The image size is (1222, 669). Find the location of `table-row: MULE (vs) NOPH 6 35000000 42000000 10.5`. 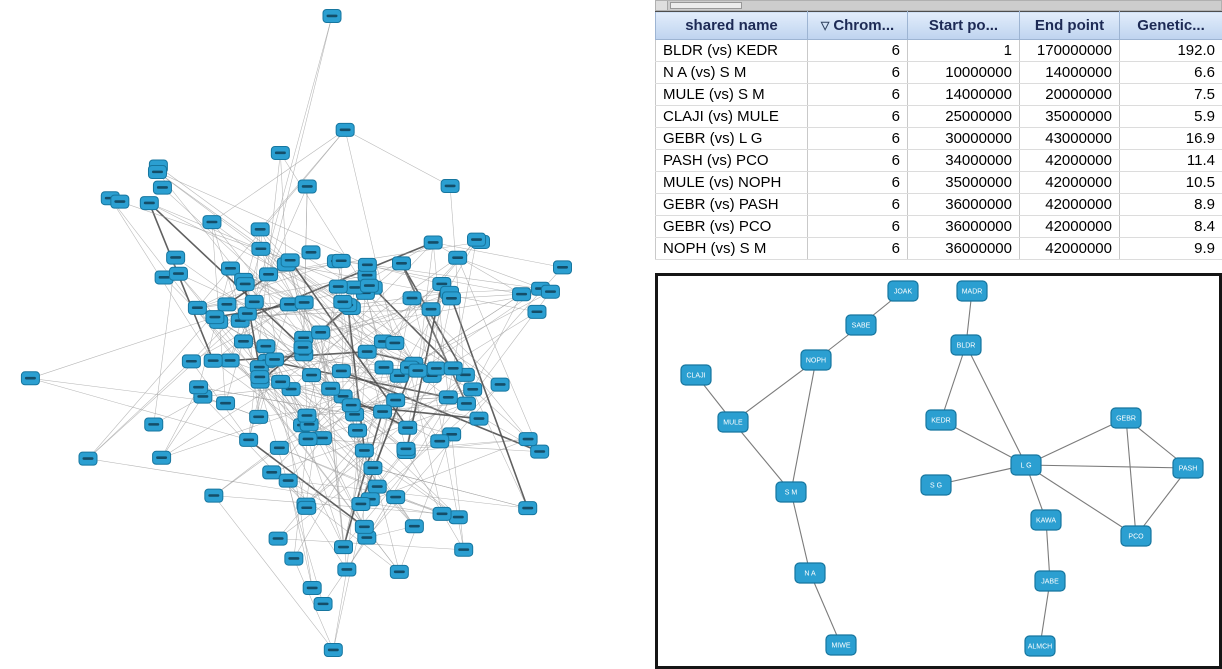

table-row: MULE (vs) NOPH 6 35000000 42000000 10.5 is located at coordinates (938, 182).